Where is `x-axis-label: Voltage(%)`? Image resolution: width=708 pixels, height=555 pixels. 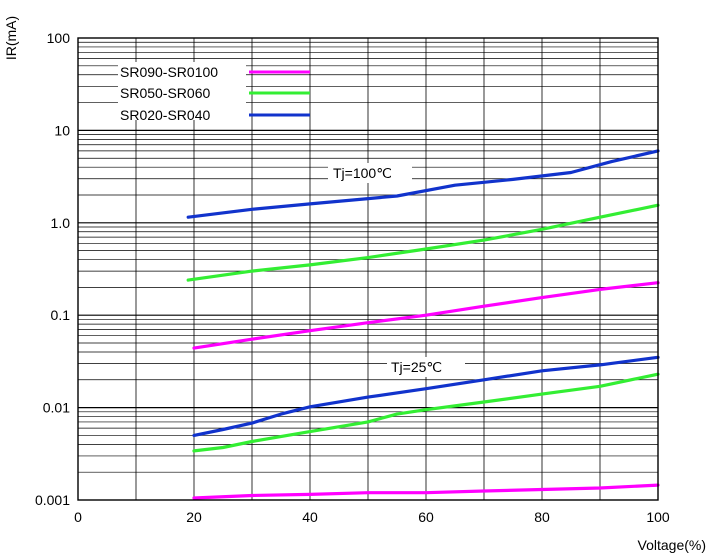
x-axis-label: Voltage(%) is located at coordinates (672, 545).